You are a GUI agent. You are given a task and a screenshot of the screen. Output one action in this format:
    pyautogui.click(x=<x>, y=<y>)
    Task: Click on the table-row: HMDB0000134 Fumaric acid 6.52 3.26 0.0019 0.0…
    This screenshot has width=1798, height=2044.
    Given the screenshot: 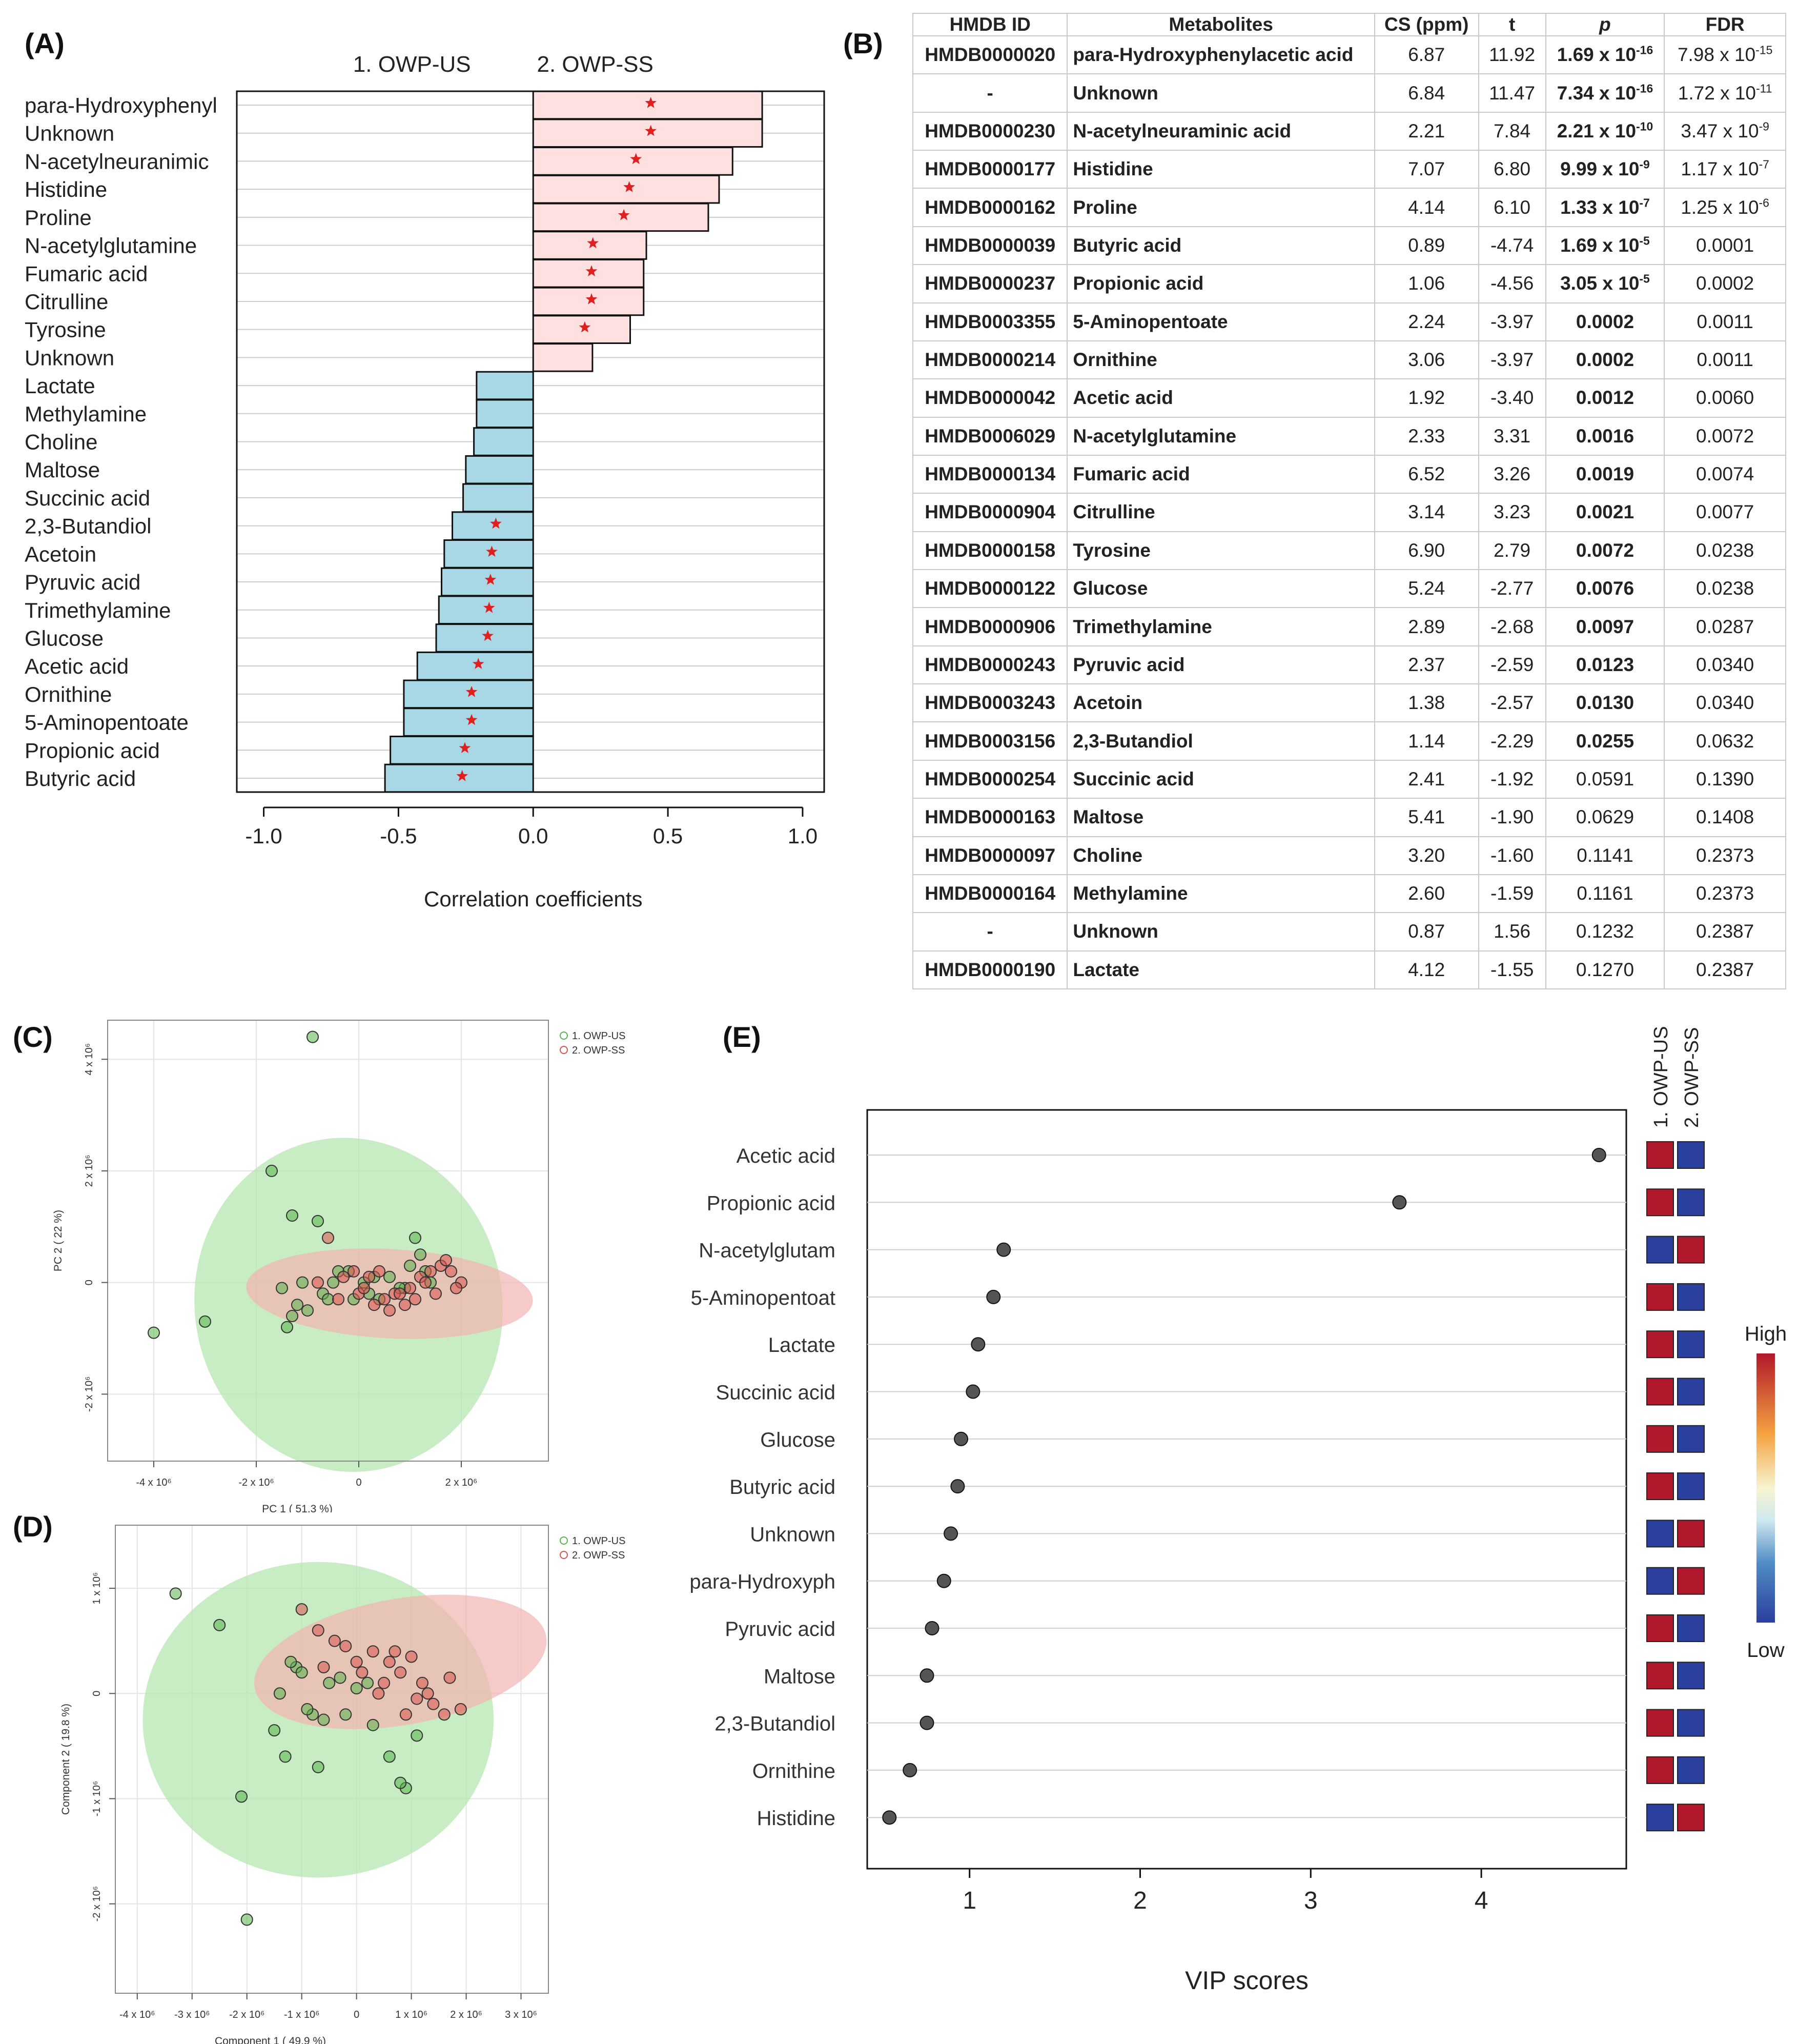 What is the action you would take?
    pyautogui.click(x=1349, y=474)
    